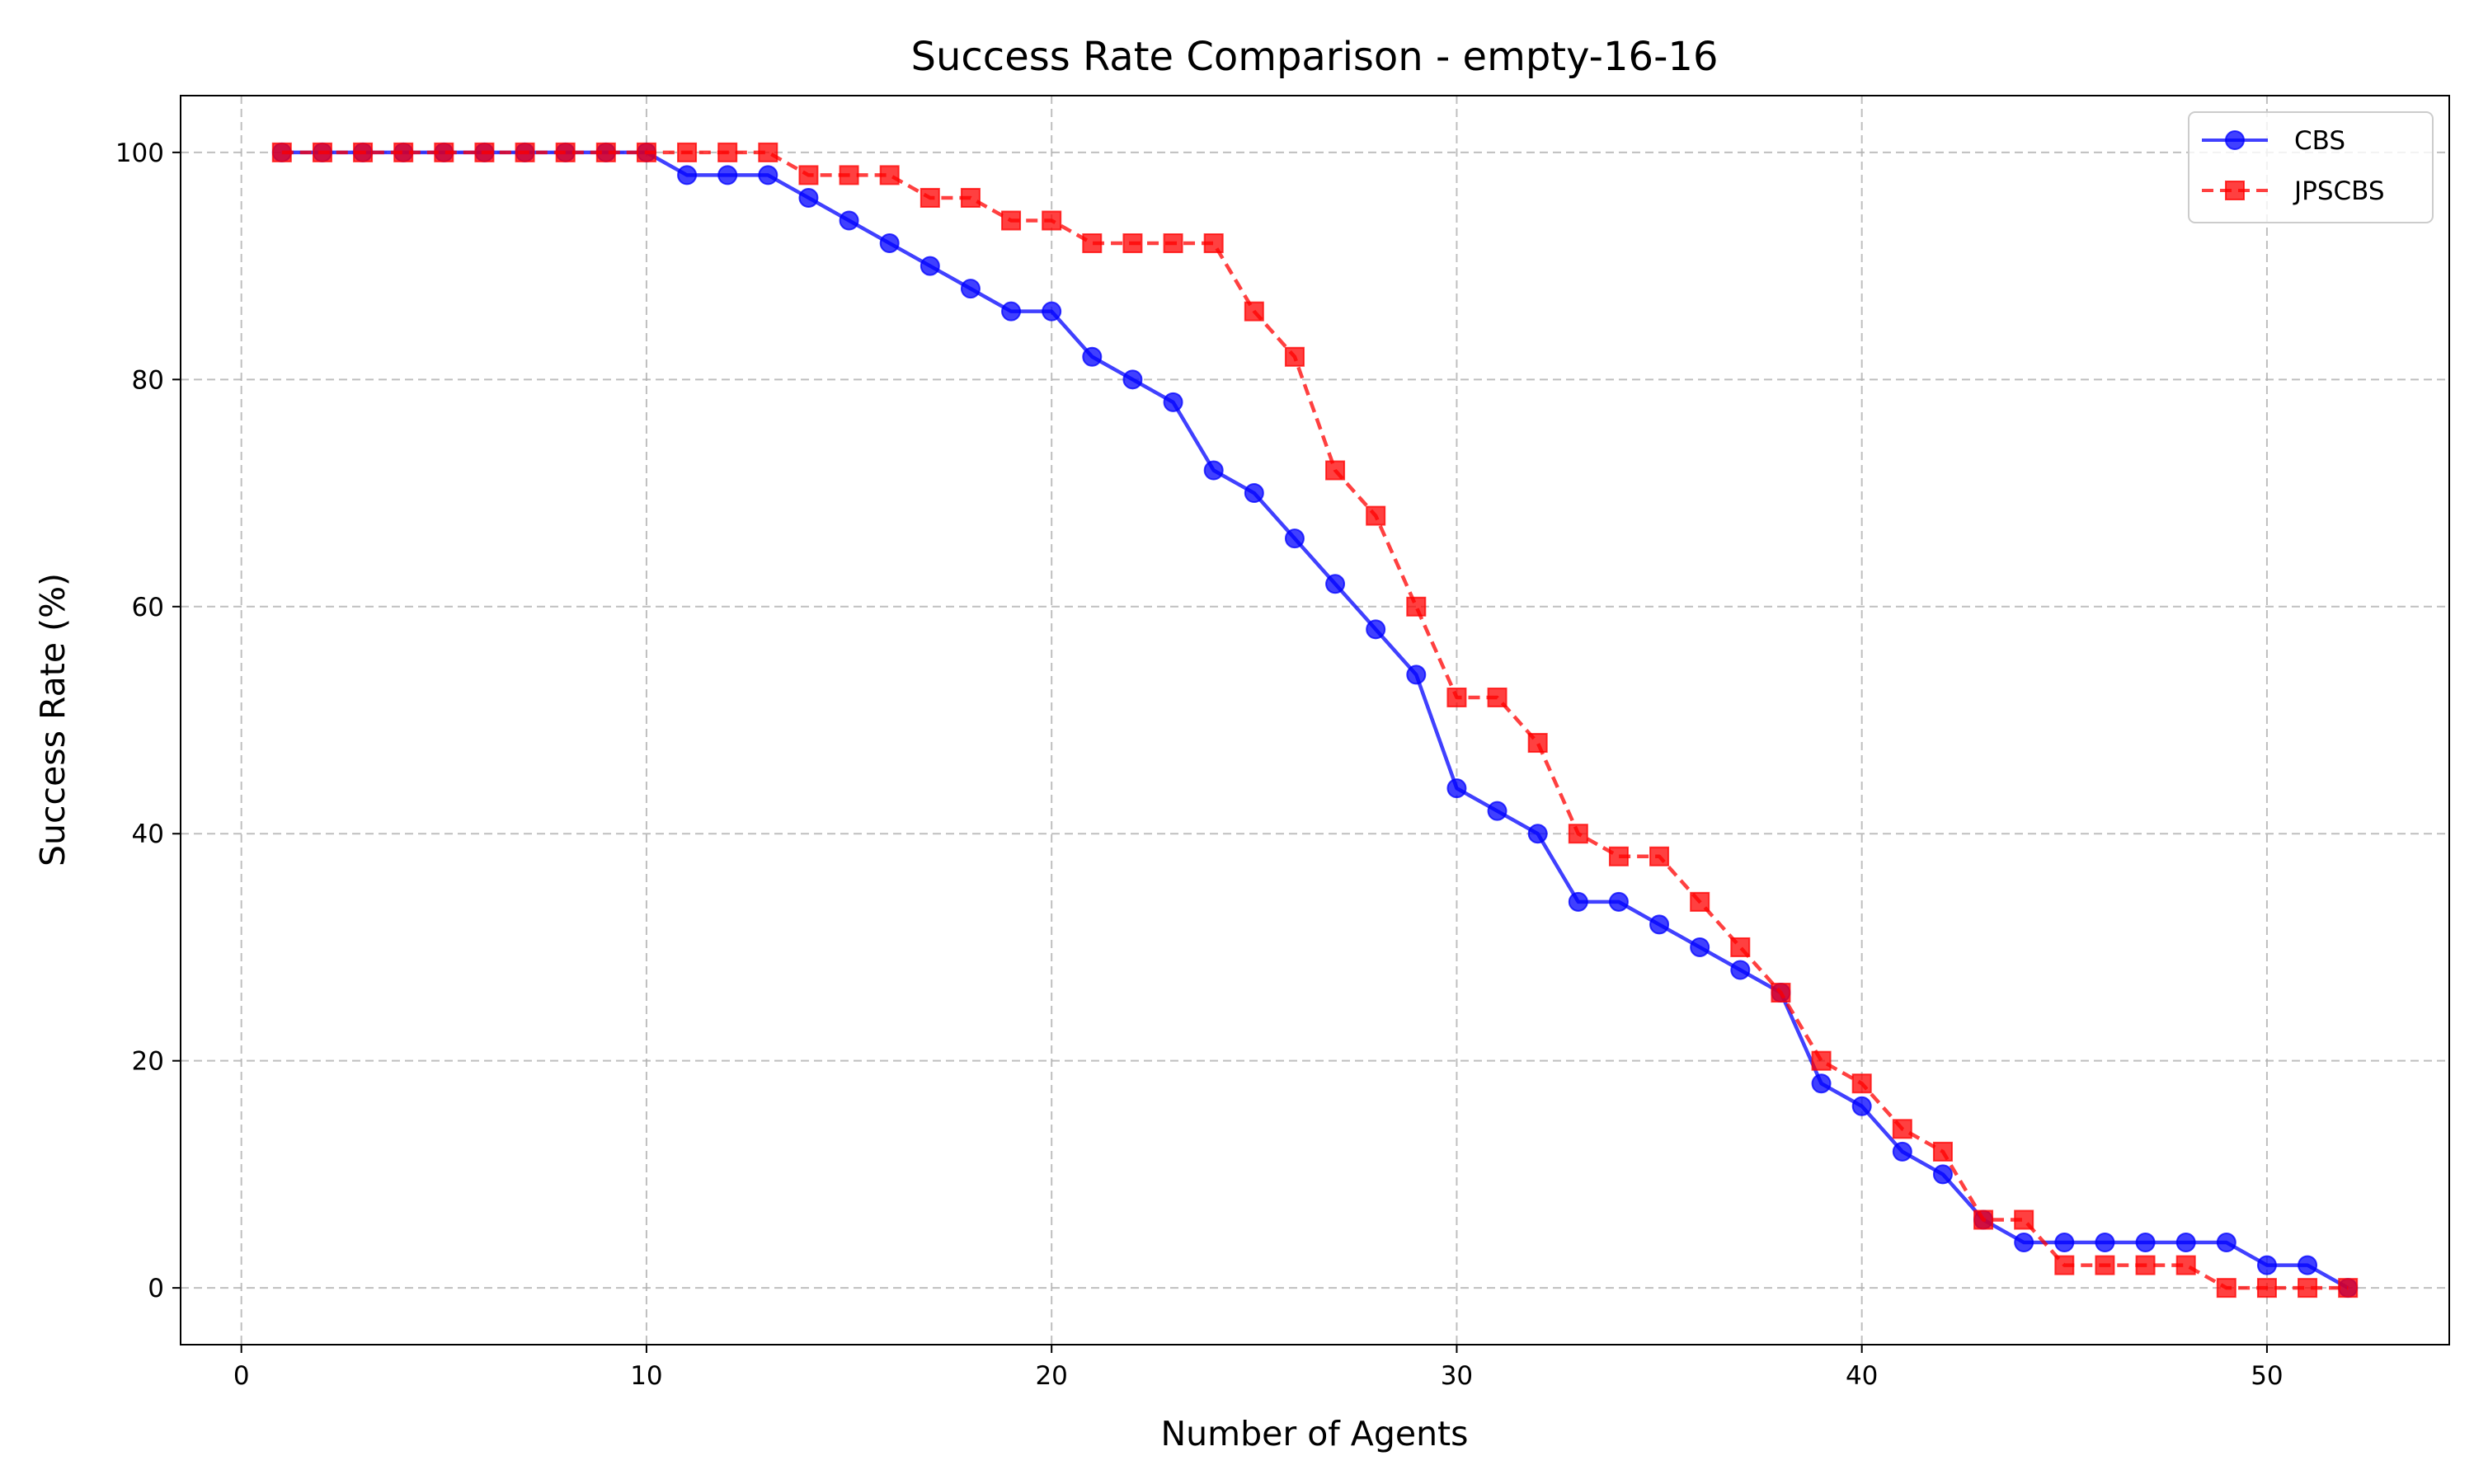 This screenshot has width=2474, height=1484. What do you see at coordinates (1314, 1433) in the screenshot?
I see `x-axis-label: Number of Agents` at bounding box center [1314, 1433].